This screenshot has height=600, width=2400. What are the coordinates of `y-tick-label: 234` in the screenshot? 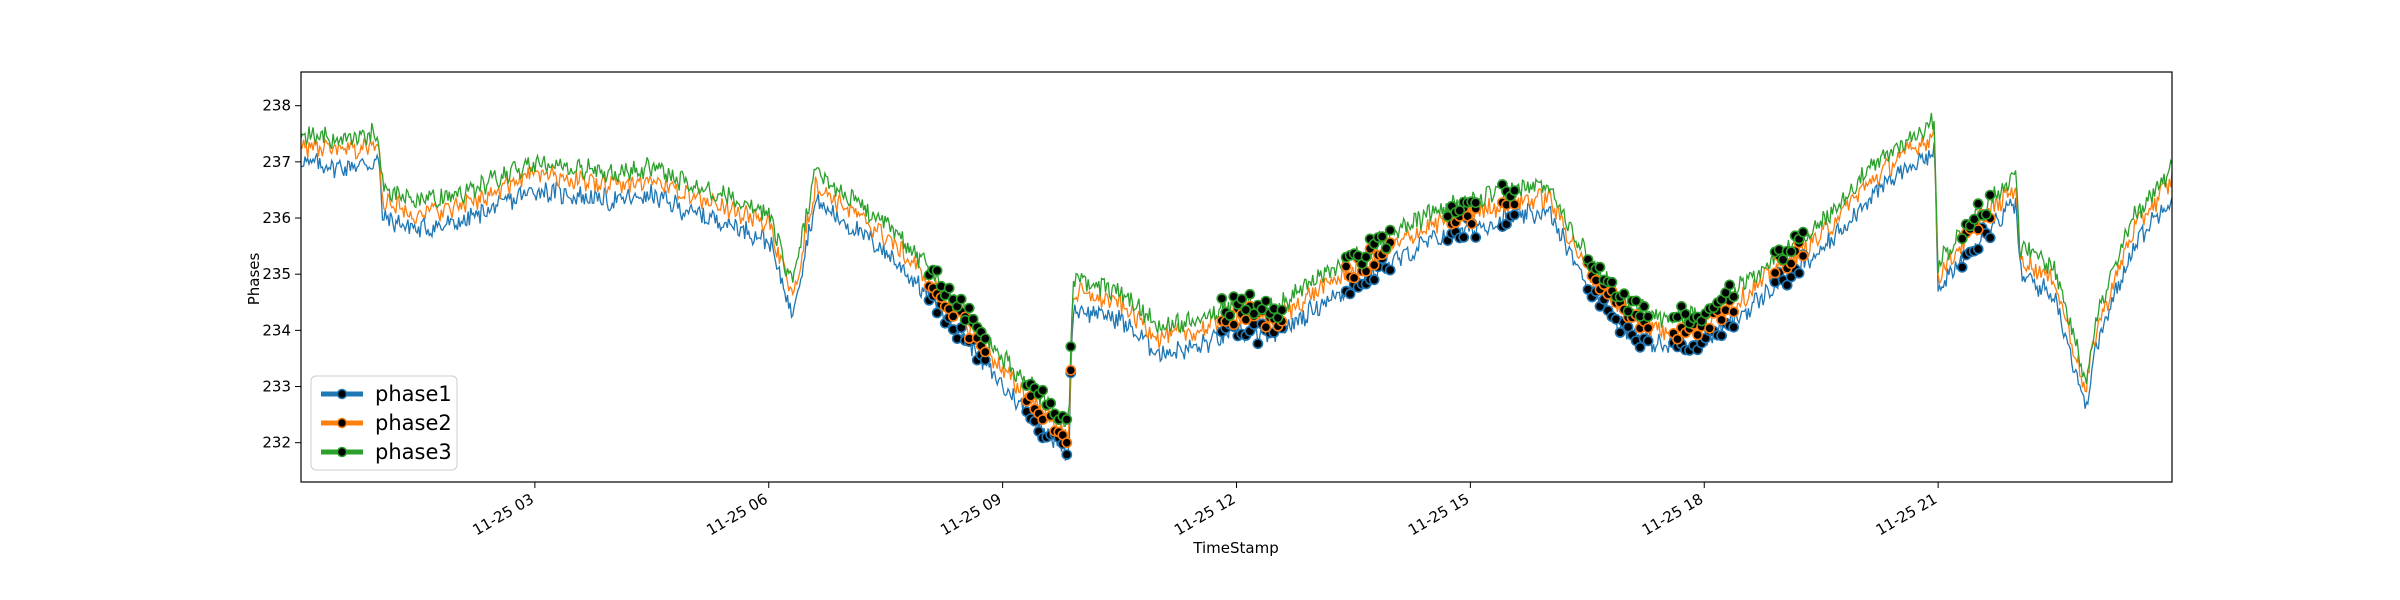 It's located at (276, 330).